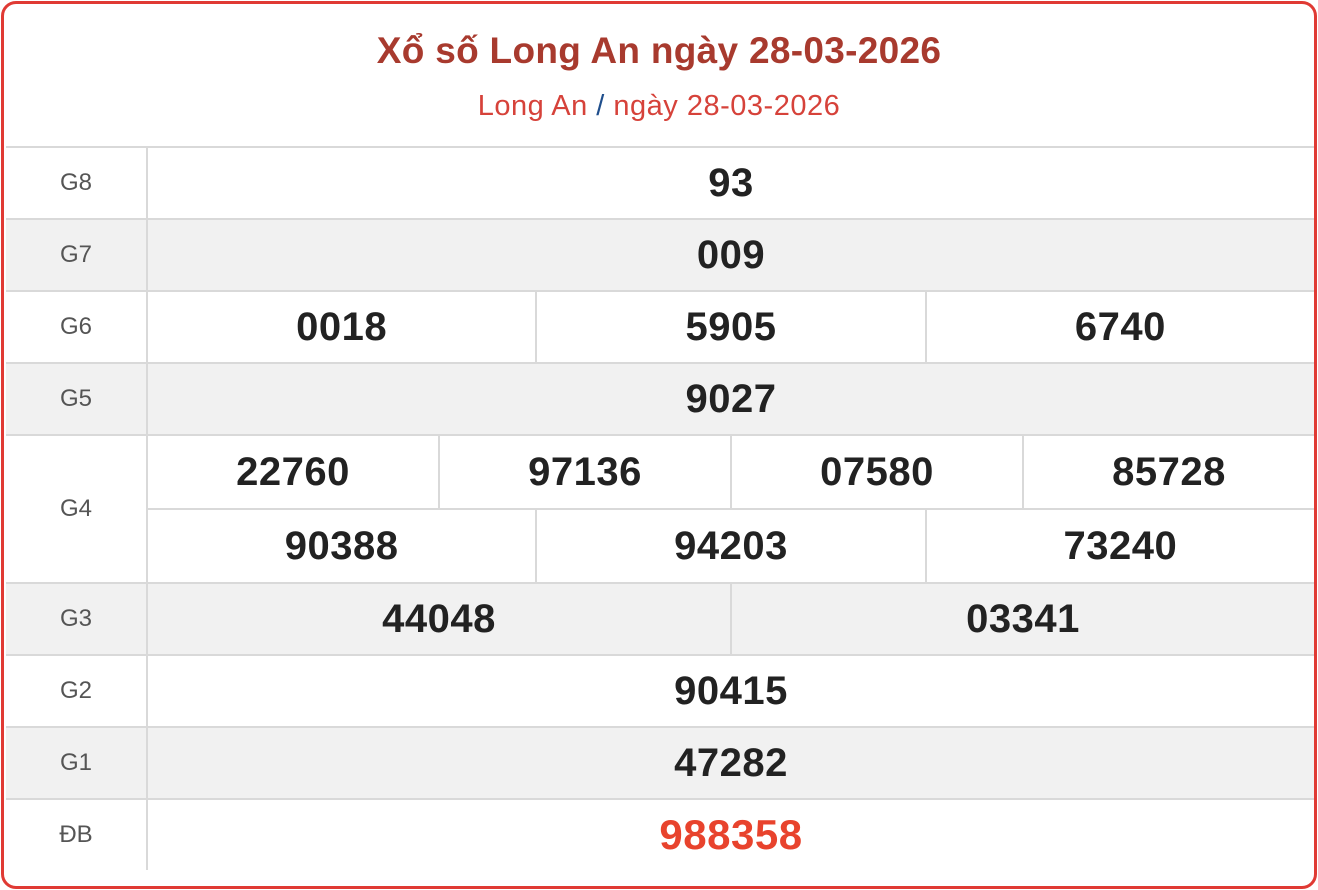 This screenshot has height=890, width=1318. What do you see at coordinates (659, 50) in the screenshot?
I see `page-title: Xổ số Long An ngày 28-03-2026` at bounding box center [659, 50].